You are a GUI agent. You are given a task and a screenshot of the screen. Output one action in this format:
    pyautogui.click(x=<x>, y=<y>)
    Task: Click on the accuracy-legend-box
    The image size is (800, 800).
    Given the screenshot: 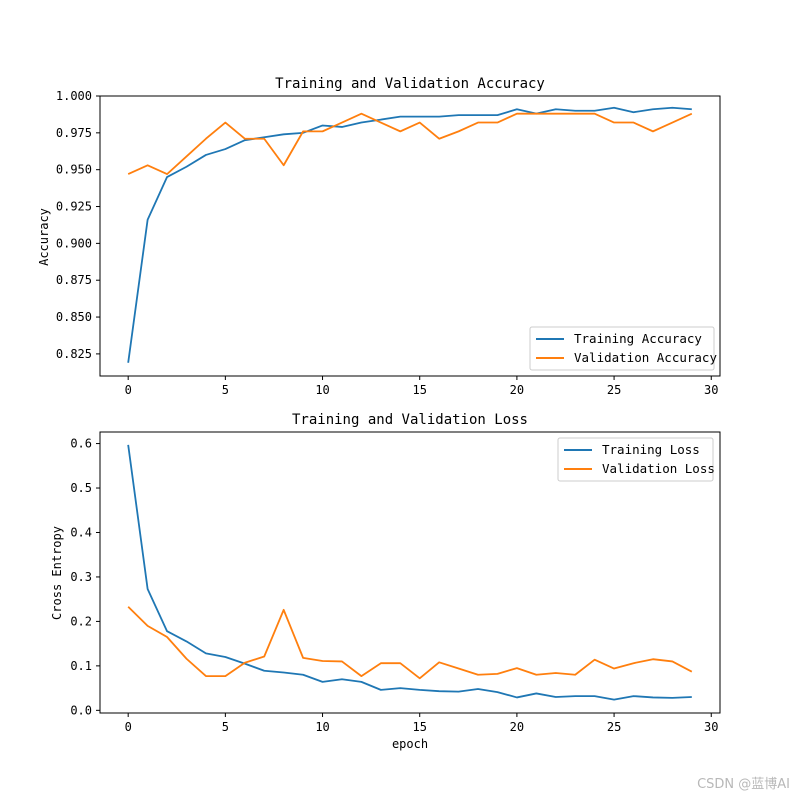 What is the action you would take?
    pyautogui.click(x=622, y=348)
    